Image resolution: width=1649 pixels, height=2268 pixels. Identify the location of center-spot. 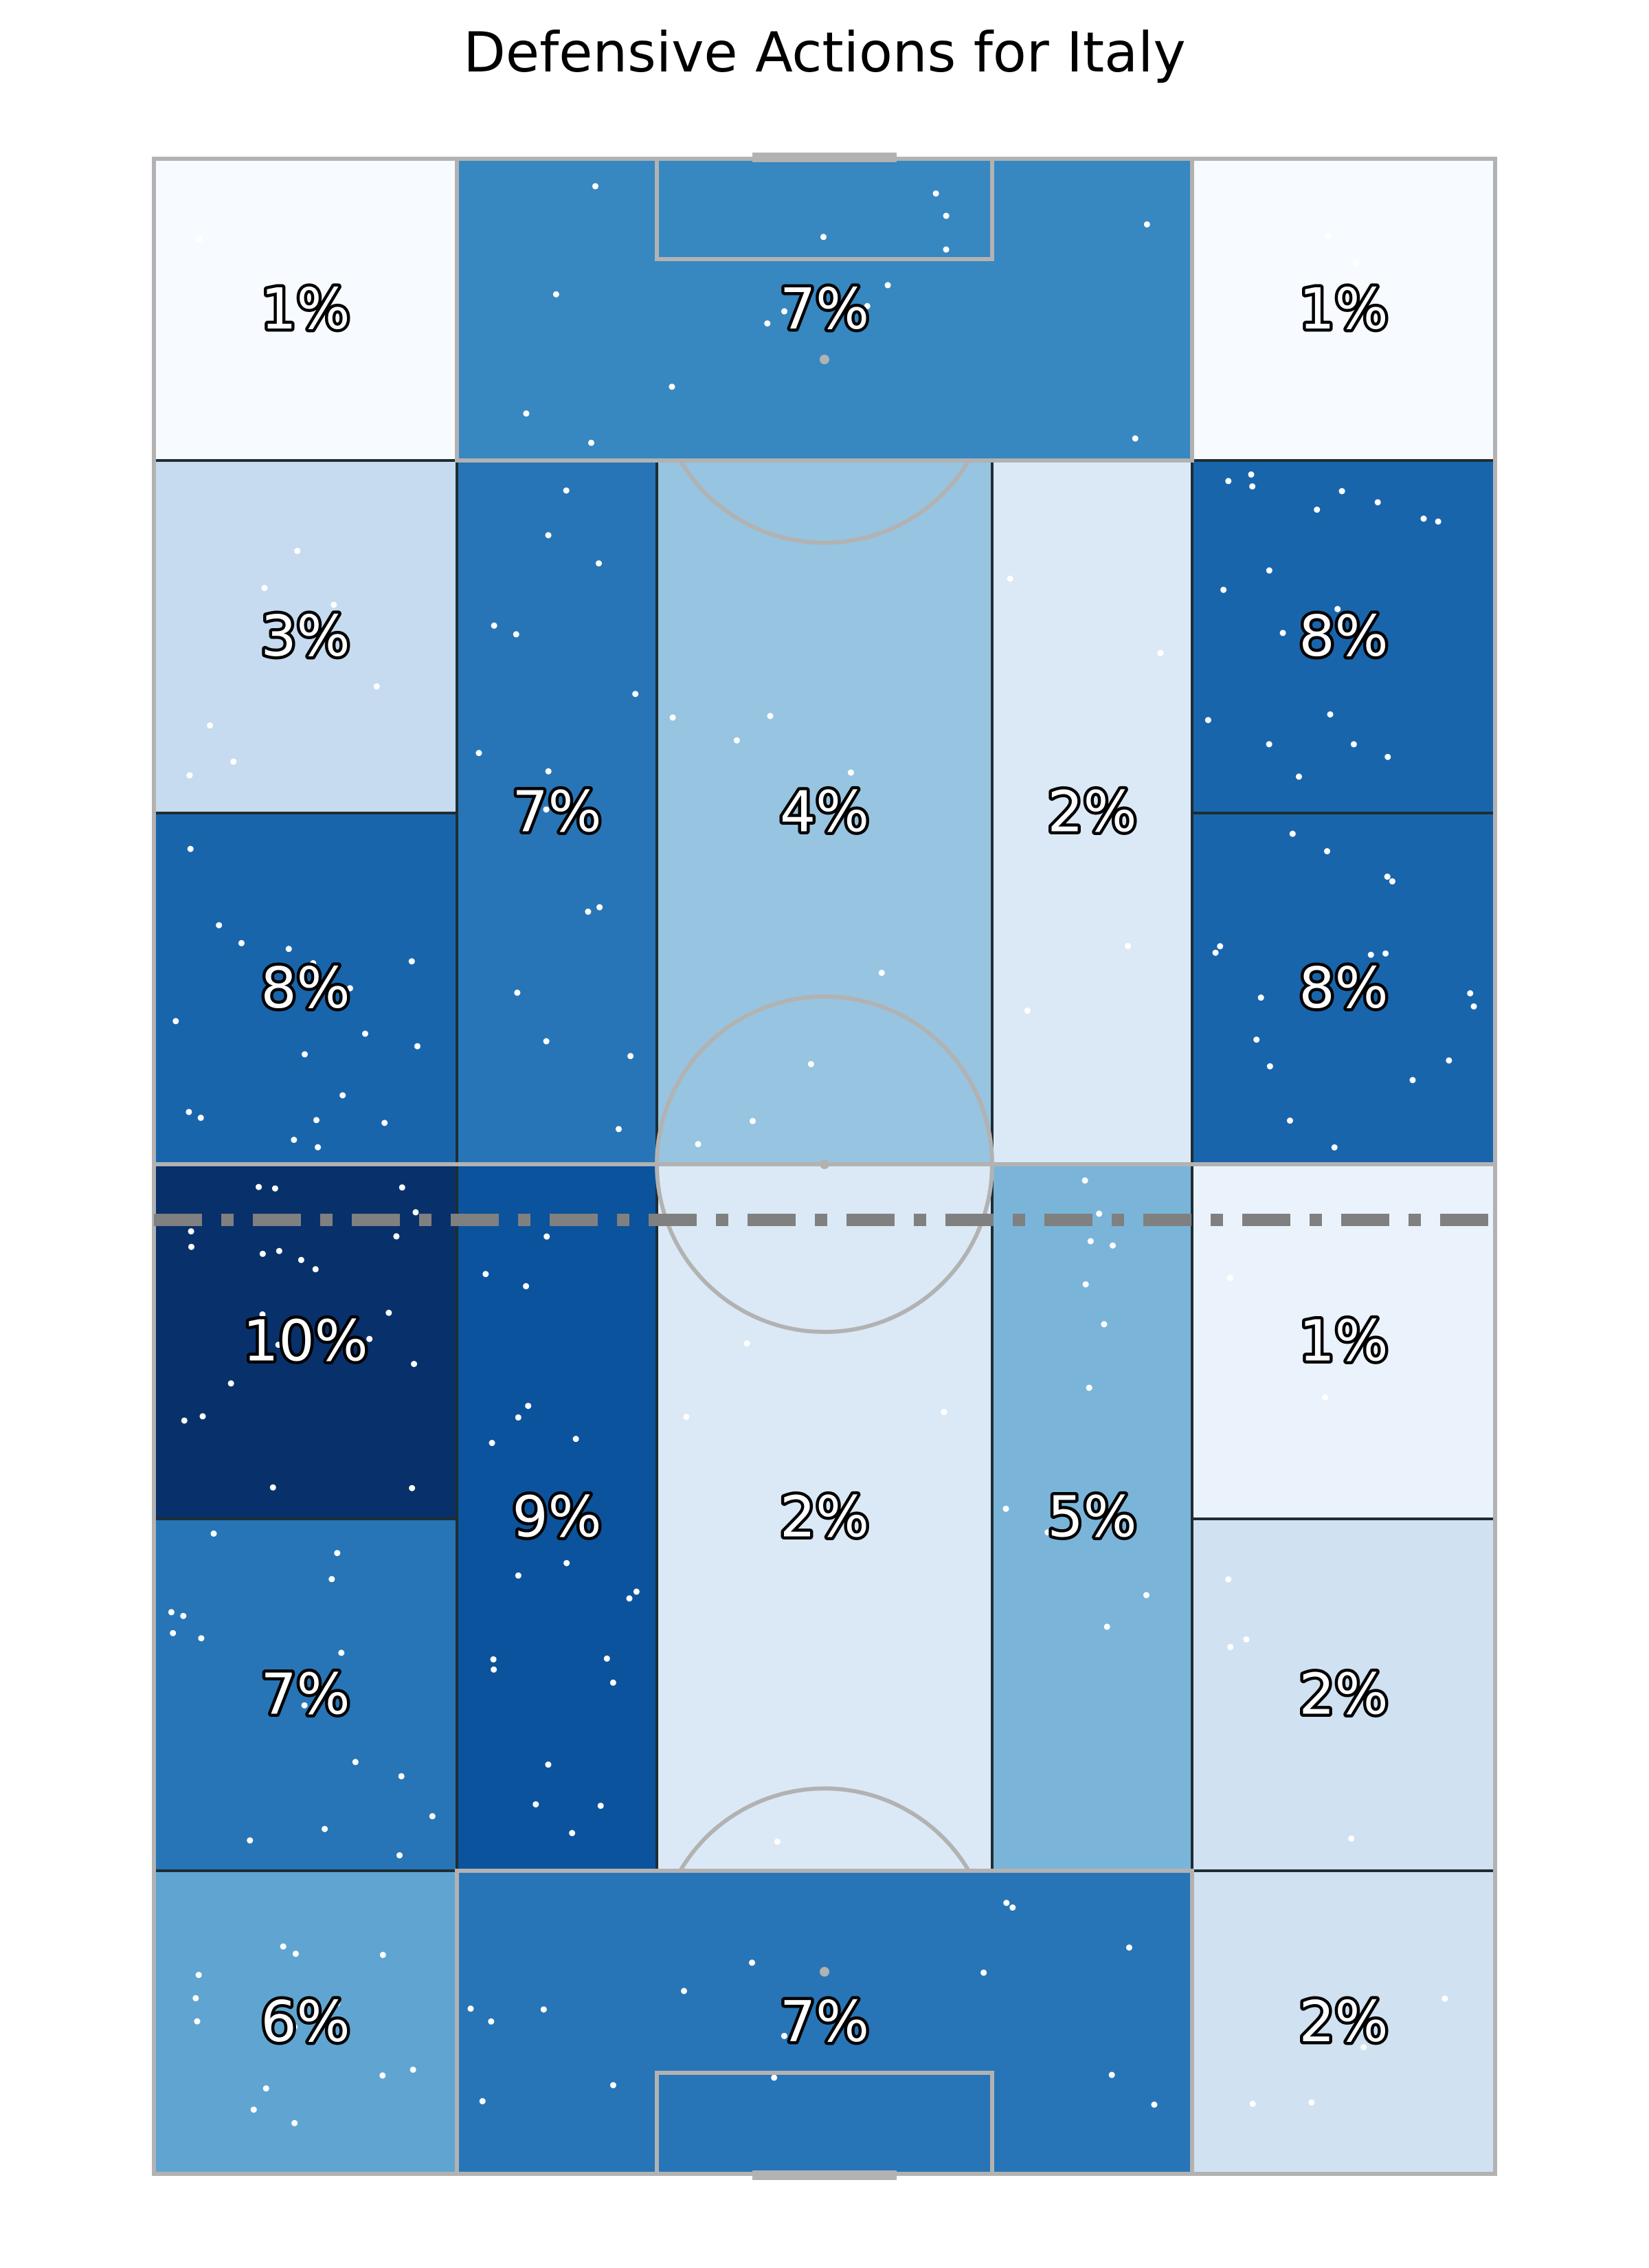
(824, 1164).